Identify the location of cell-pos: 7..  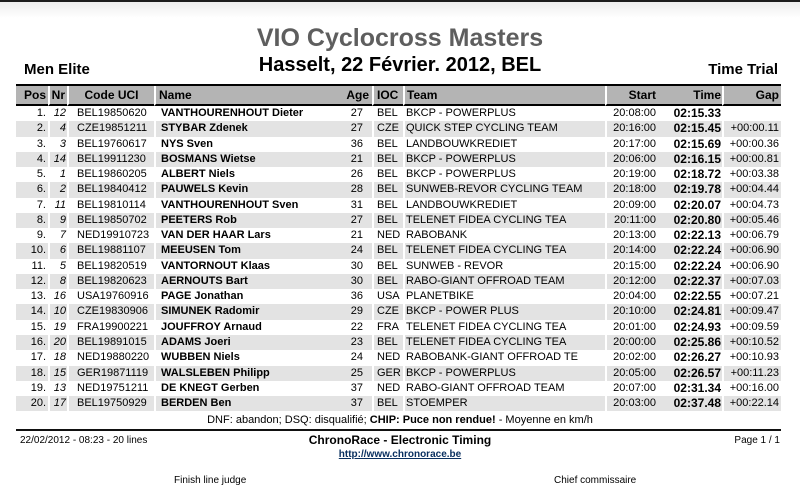
(41, 204).